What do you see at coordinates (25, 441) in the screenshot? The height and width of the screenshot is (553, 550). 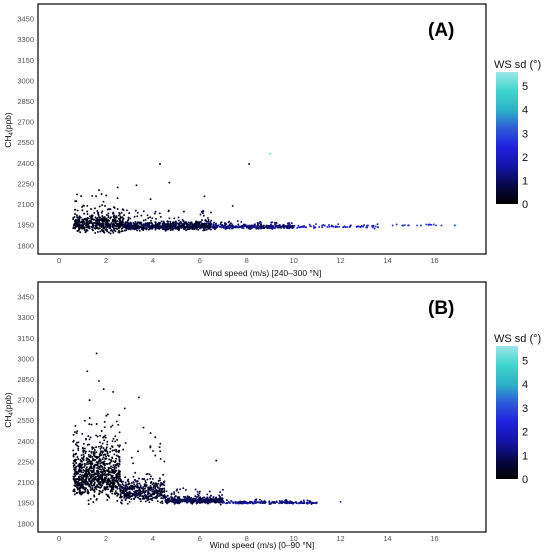 I see `y-tick-label: 2400` at bounding box center [25, 441].